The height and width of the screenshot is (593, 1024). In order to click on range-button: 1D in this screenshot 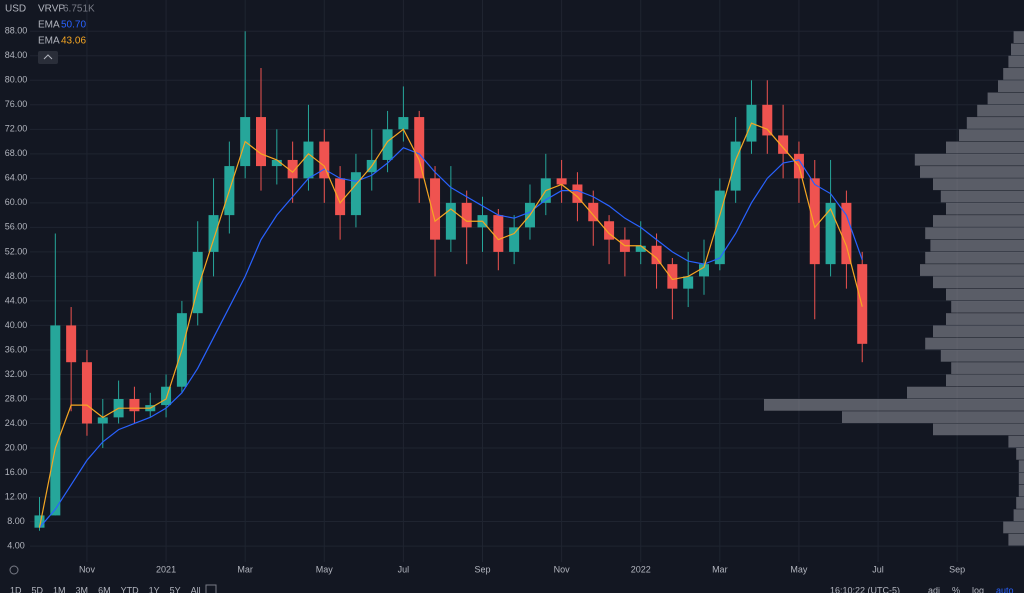, I will do `click(16, 589)`.